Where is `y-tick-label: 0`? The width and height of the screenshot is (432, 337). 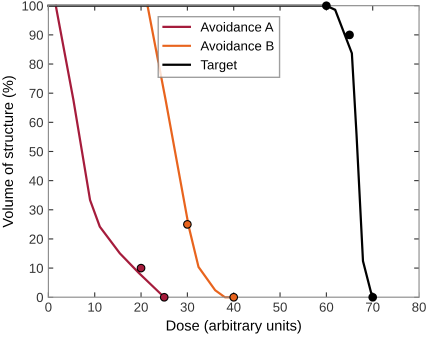 y-tick-label: 0 is located at coordinates (40, 297).